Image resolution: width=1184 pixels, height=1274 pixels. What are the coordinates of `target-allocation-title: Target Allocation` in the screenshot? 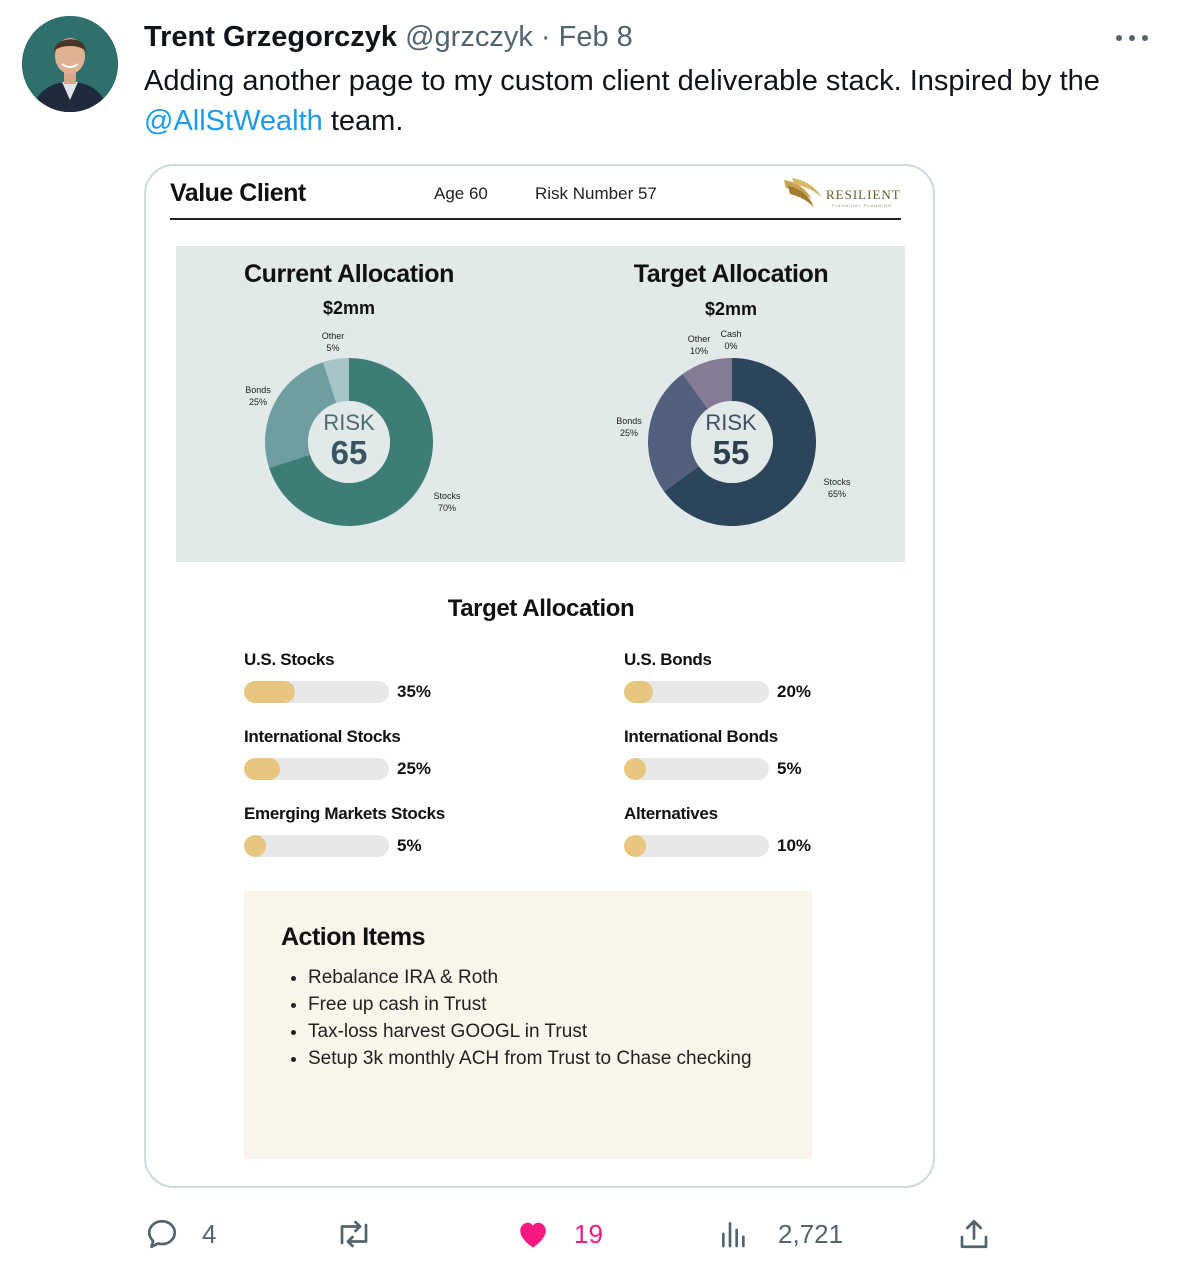 It's located at (731, 274).